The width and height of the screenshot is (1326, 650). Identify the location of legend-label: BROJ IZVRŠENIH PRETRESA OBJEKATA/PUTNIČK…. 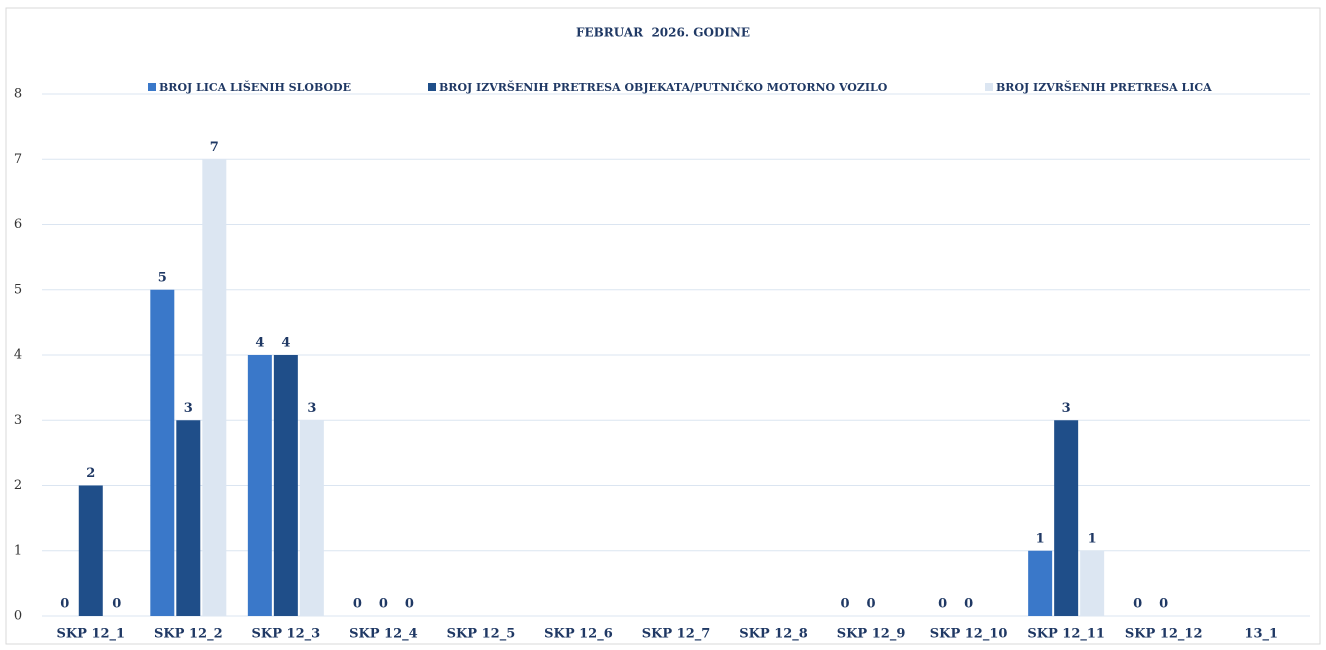
(663, 87).